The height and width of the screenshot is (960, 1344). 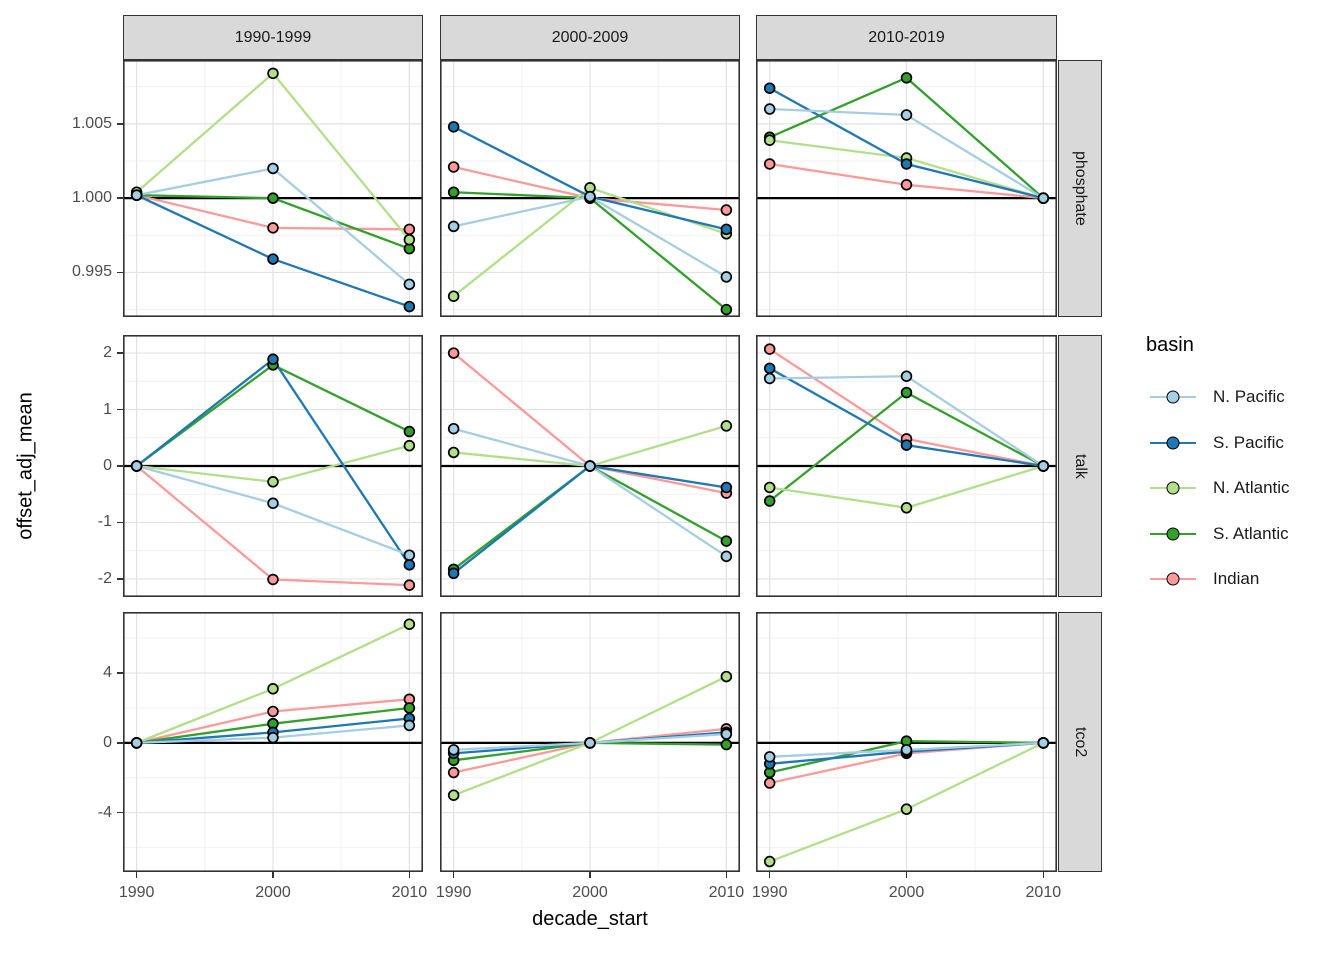 I want to click on facet-strip-2000-2009: 2000-2009, so click(x=590, y=37).